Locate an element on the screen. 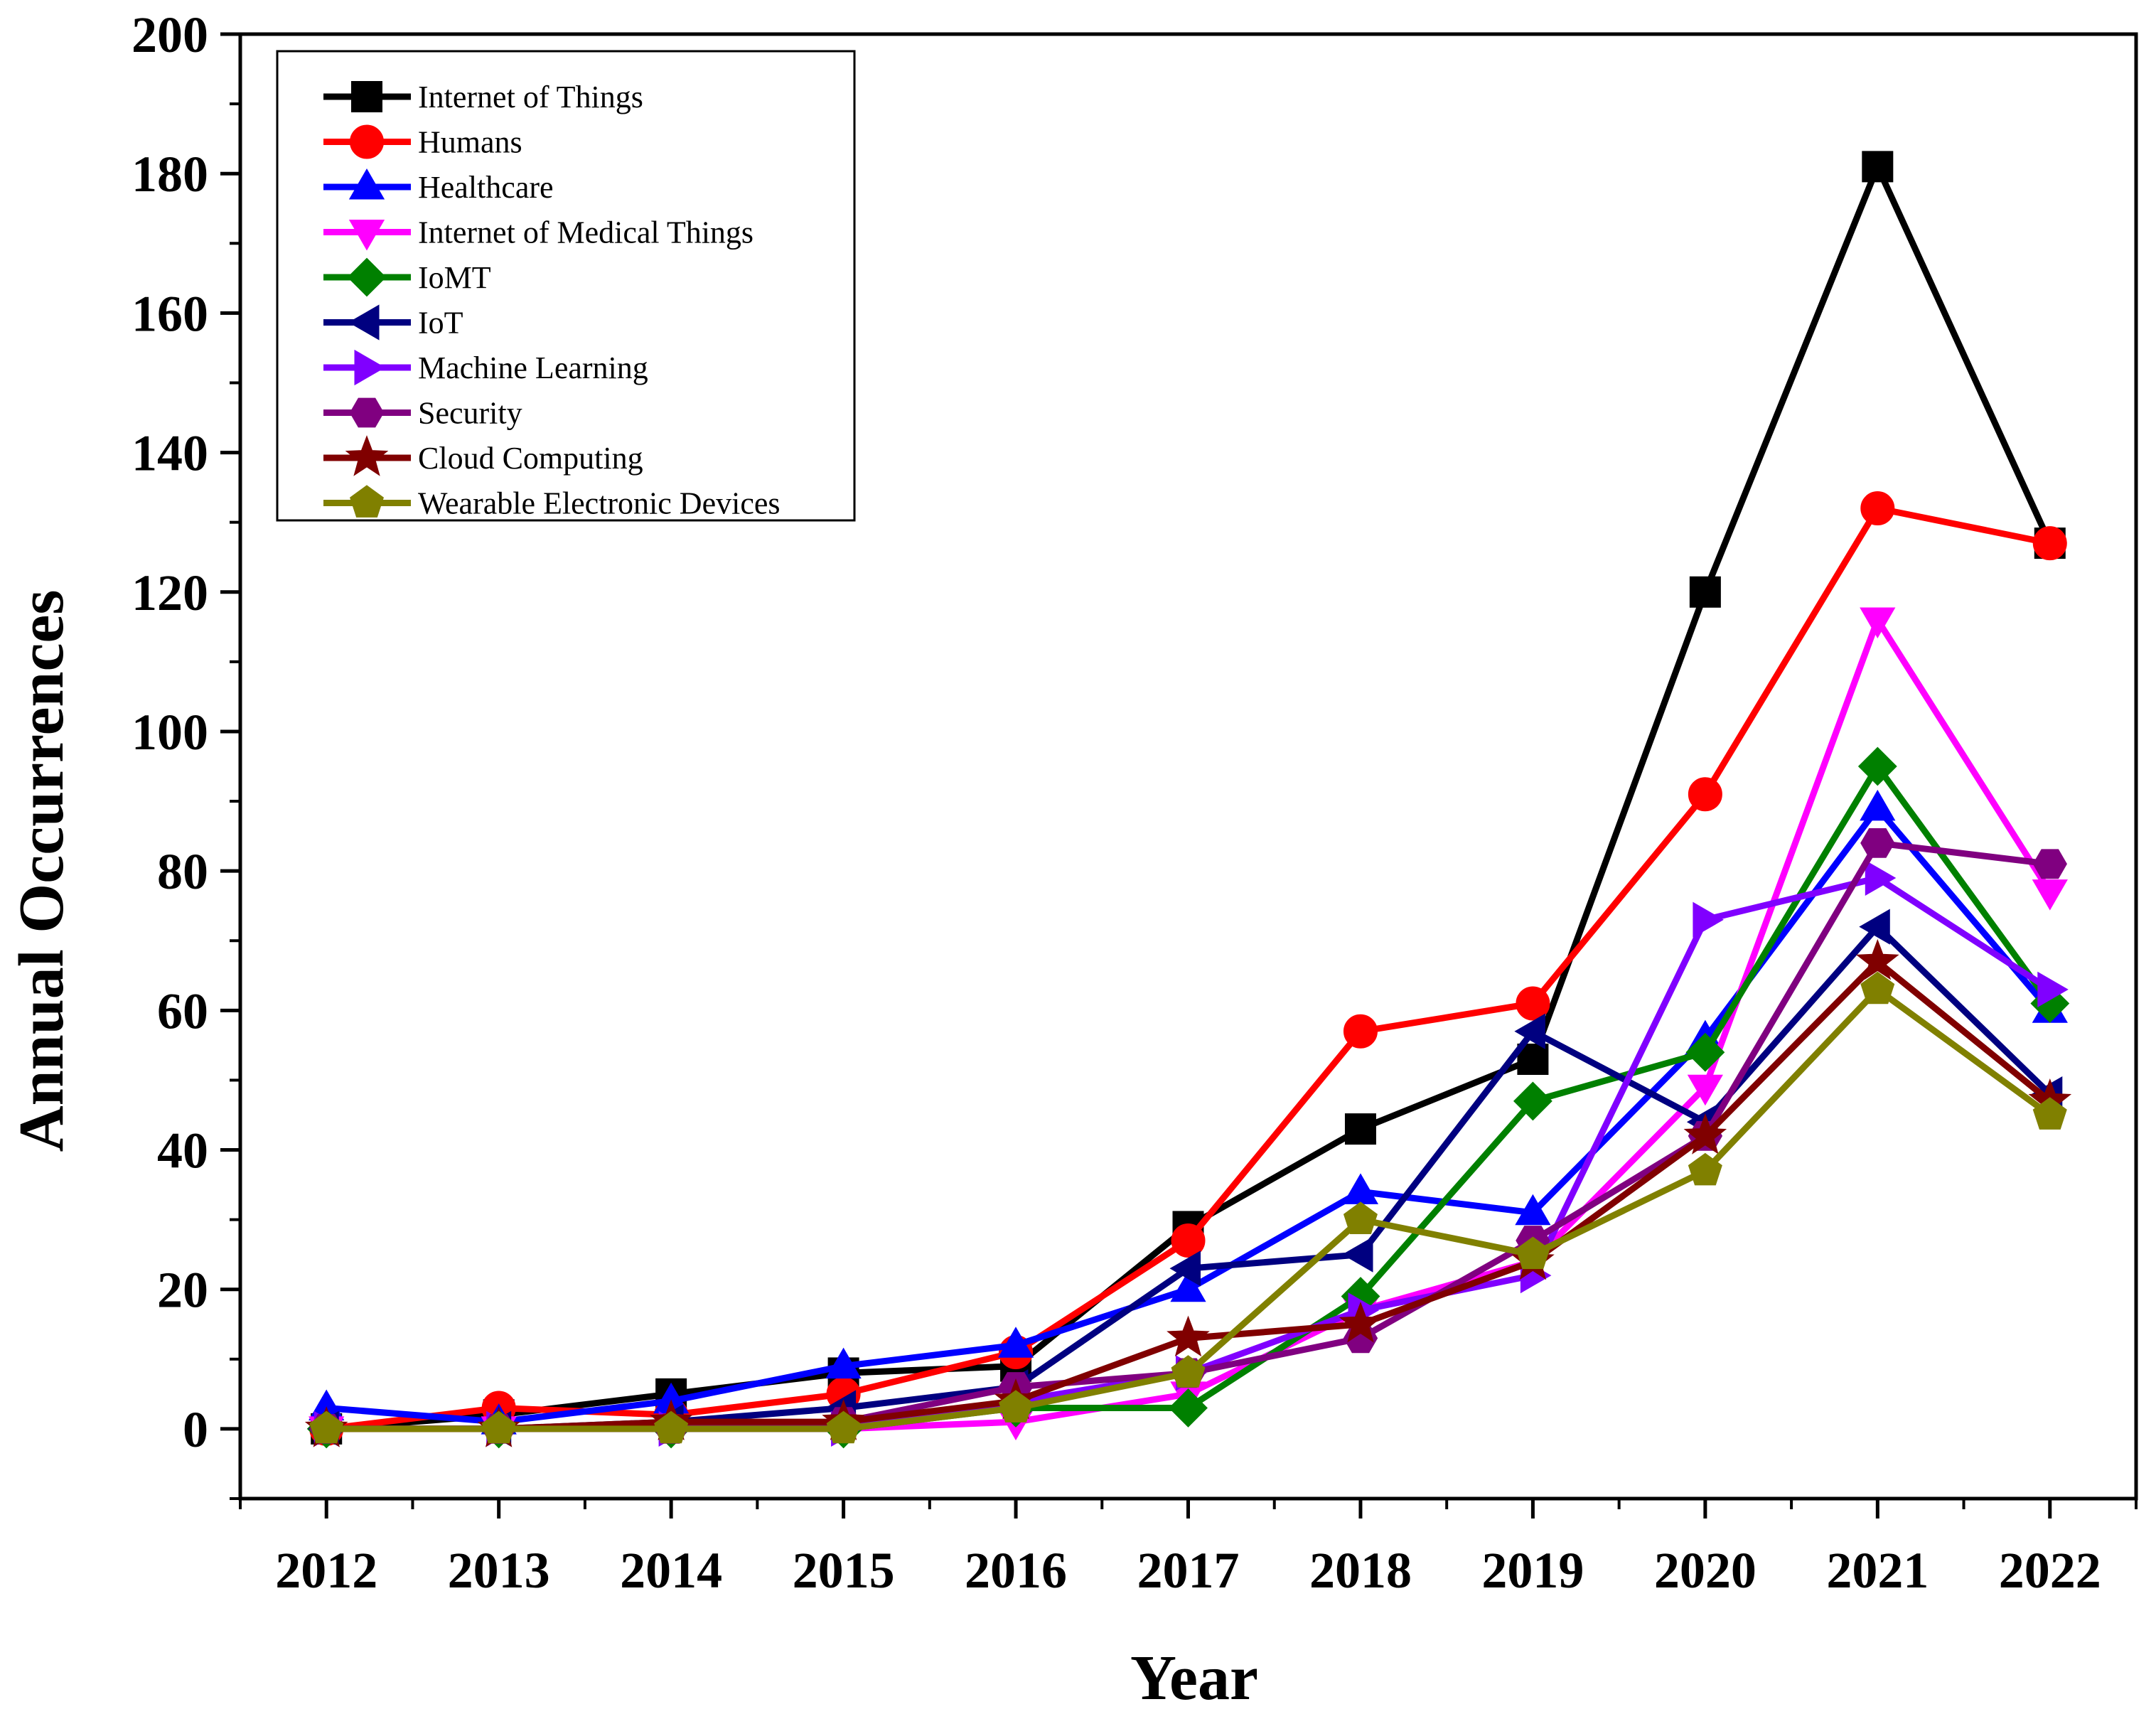 The height and width of the screenshot is (1714, 2156). x-tick-label: 2014 is located at coordinates (671, 1570).